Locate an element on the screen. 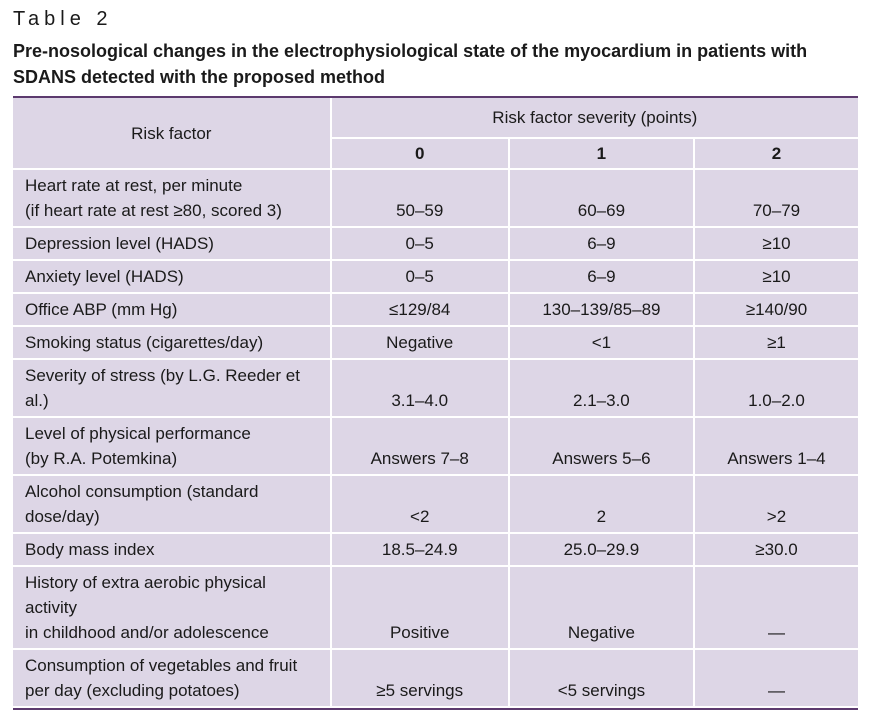 Image resolution: width=870 pixels, height=710 pixels. risk-factor-line: Anxiety level (HADS) is located at coordinates (104, 276).